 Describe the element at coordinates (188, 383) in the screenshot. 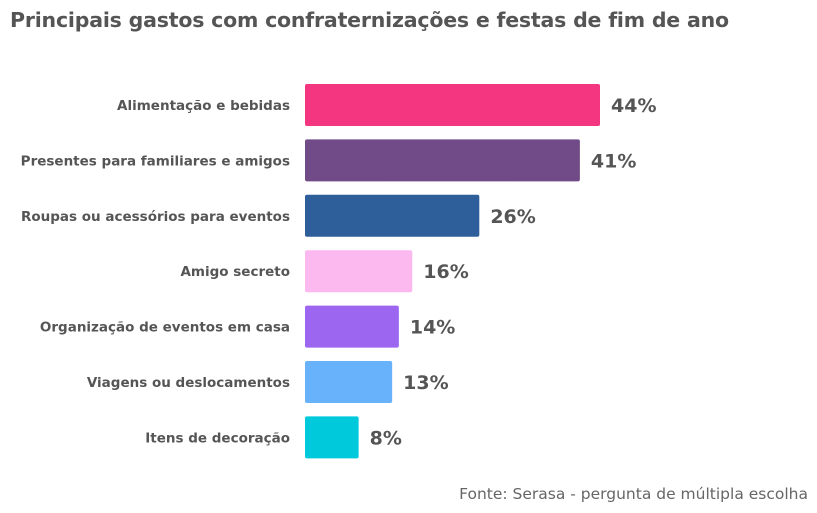

I see `category-label: Viagens ou deslocamentos` at that location.